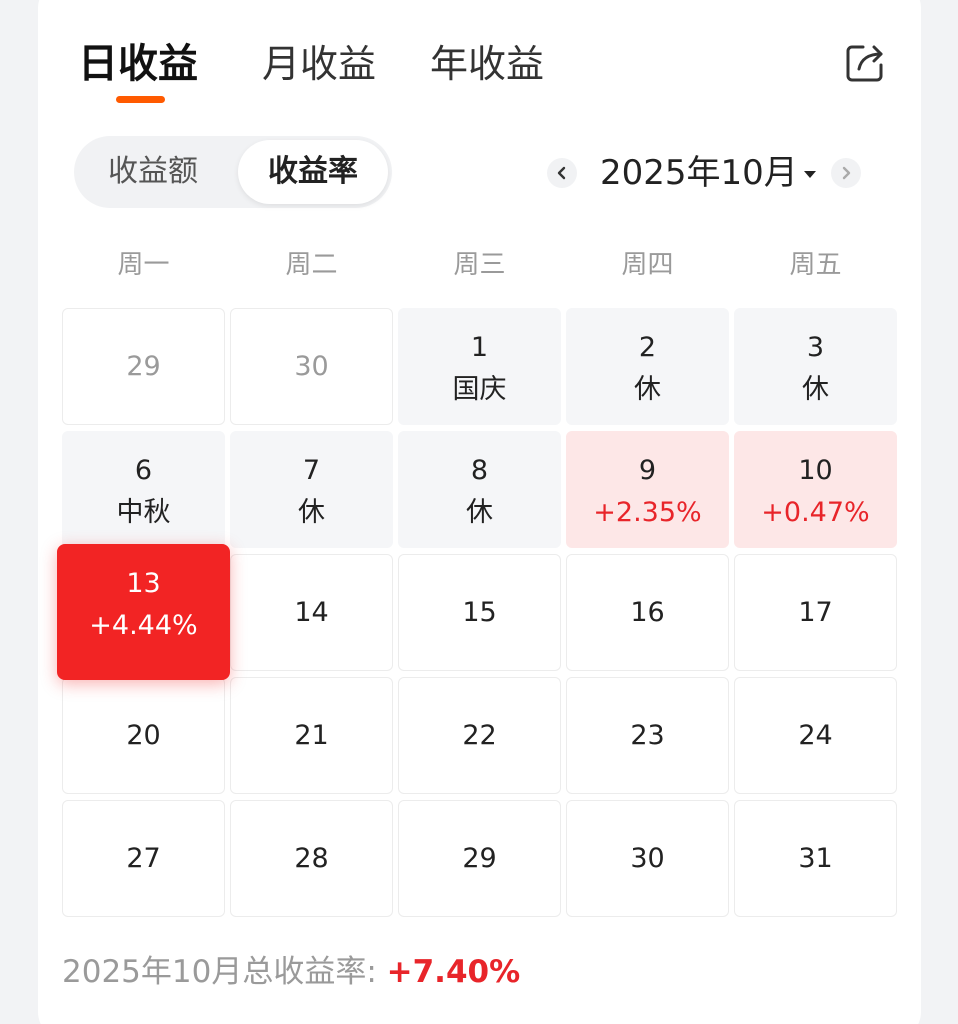 The height and width of the screenshot is (1024, 958). Describe the element at coordinates (487, 64) in the screenshot. I see `tab-yearly: 年收益` at that location.